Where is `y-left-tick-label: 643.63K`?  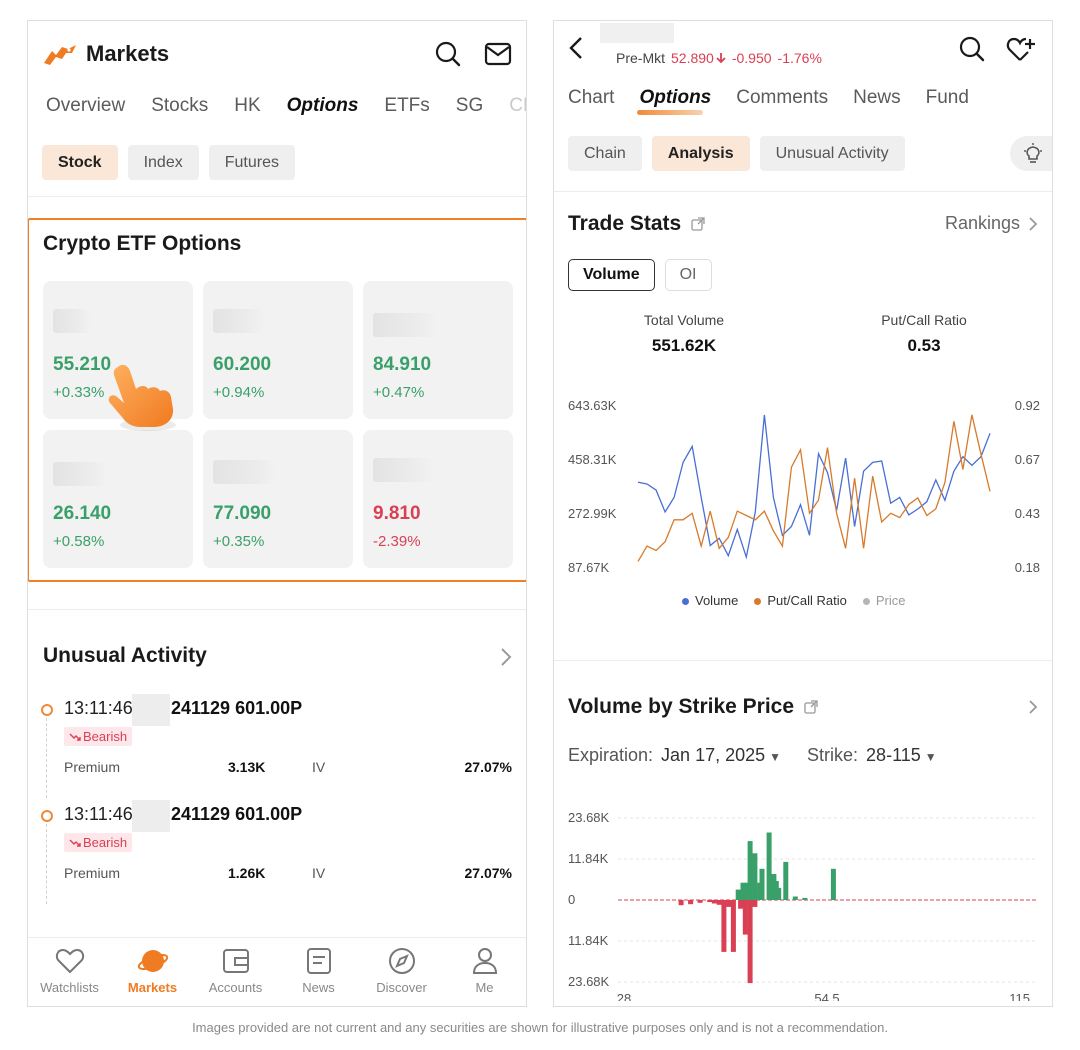
y-left-tick-label: 643.63K is located at coordinates (592, 405).